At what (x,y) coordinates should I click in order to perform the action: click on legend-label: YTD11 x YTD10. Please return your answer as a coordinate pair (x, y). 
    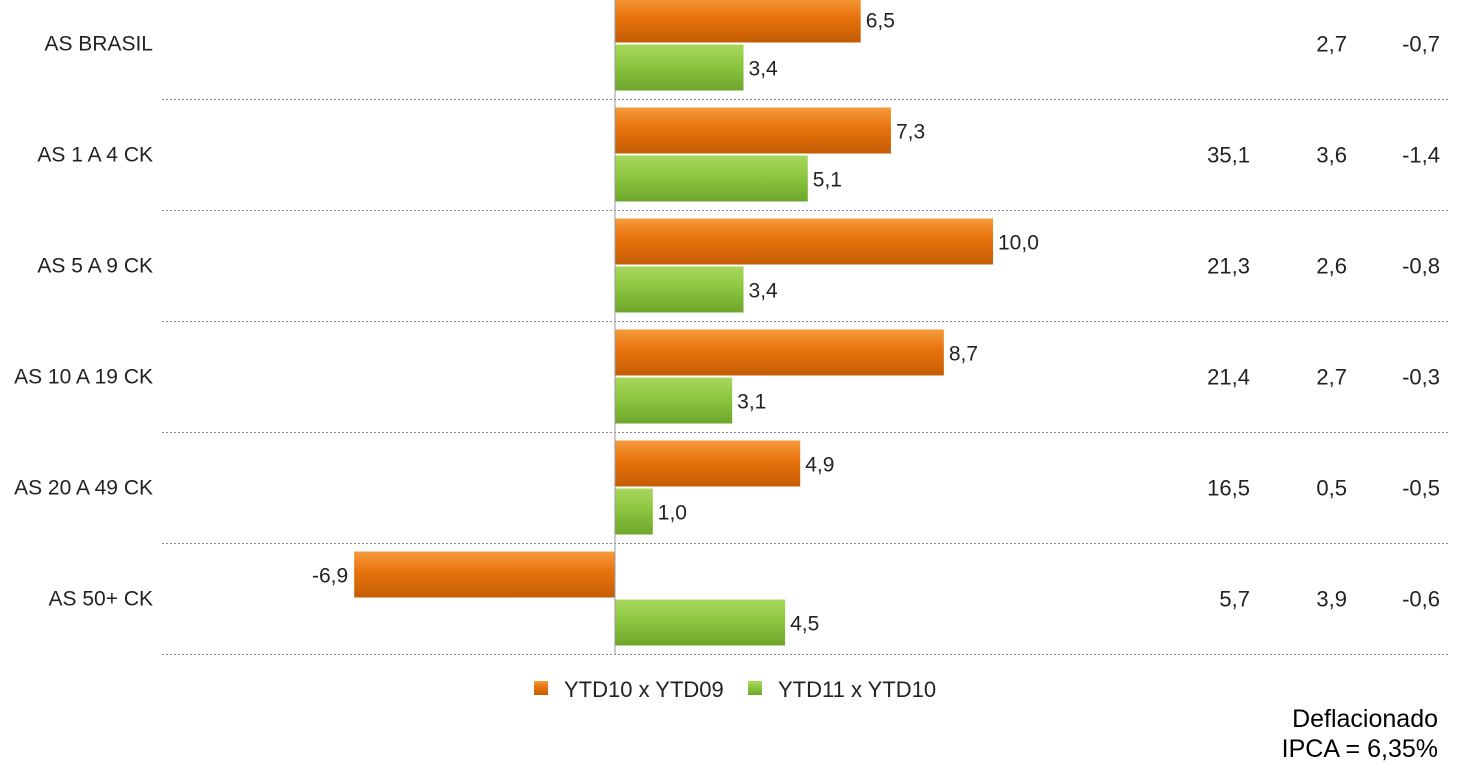
    Looking at the image, I should click on (857, 689).